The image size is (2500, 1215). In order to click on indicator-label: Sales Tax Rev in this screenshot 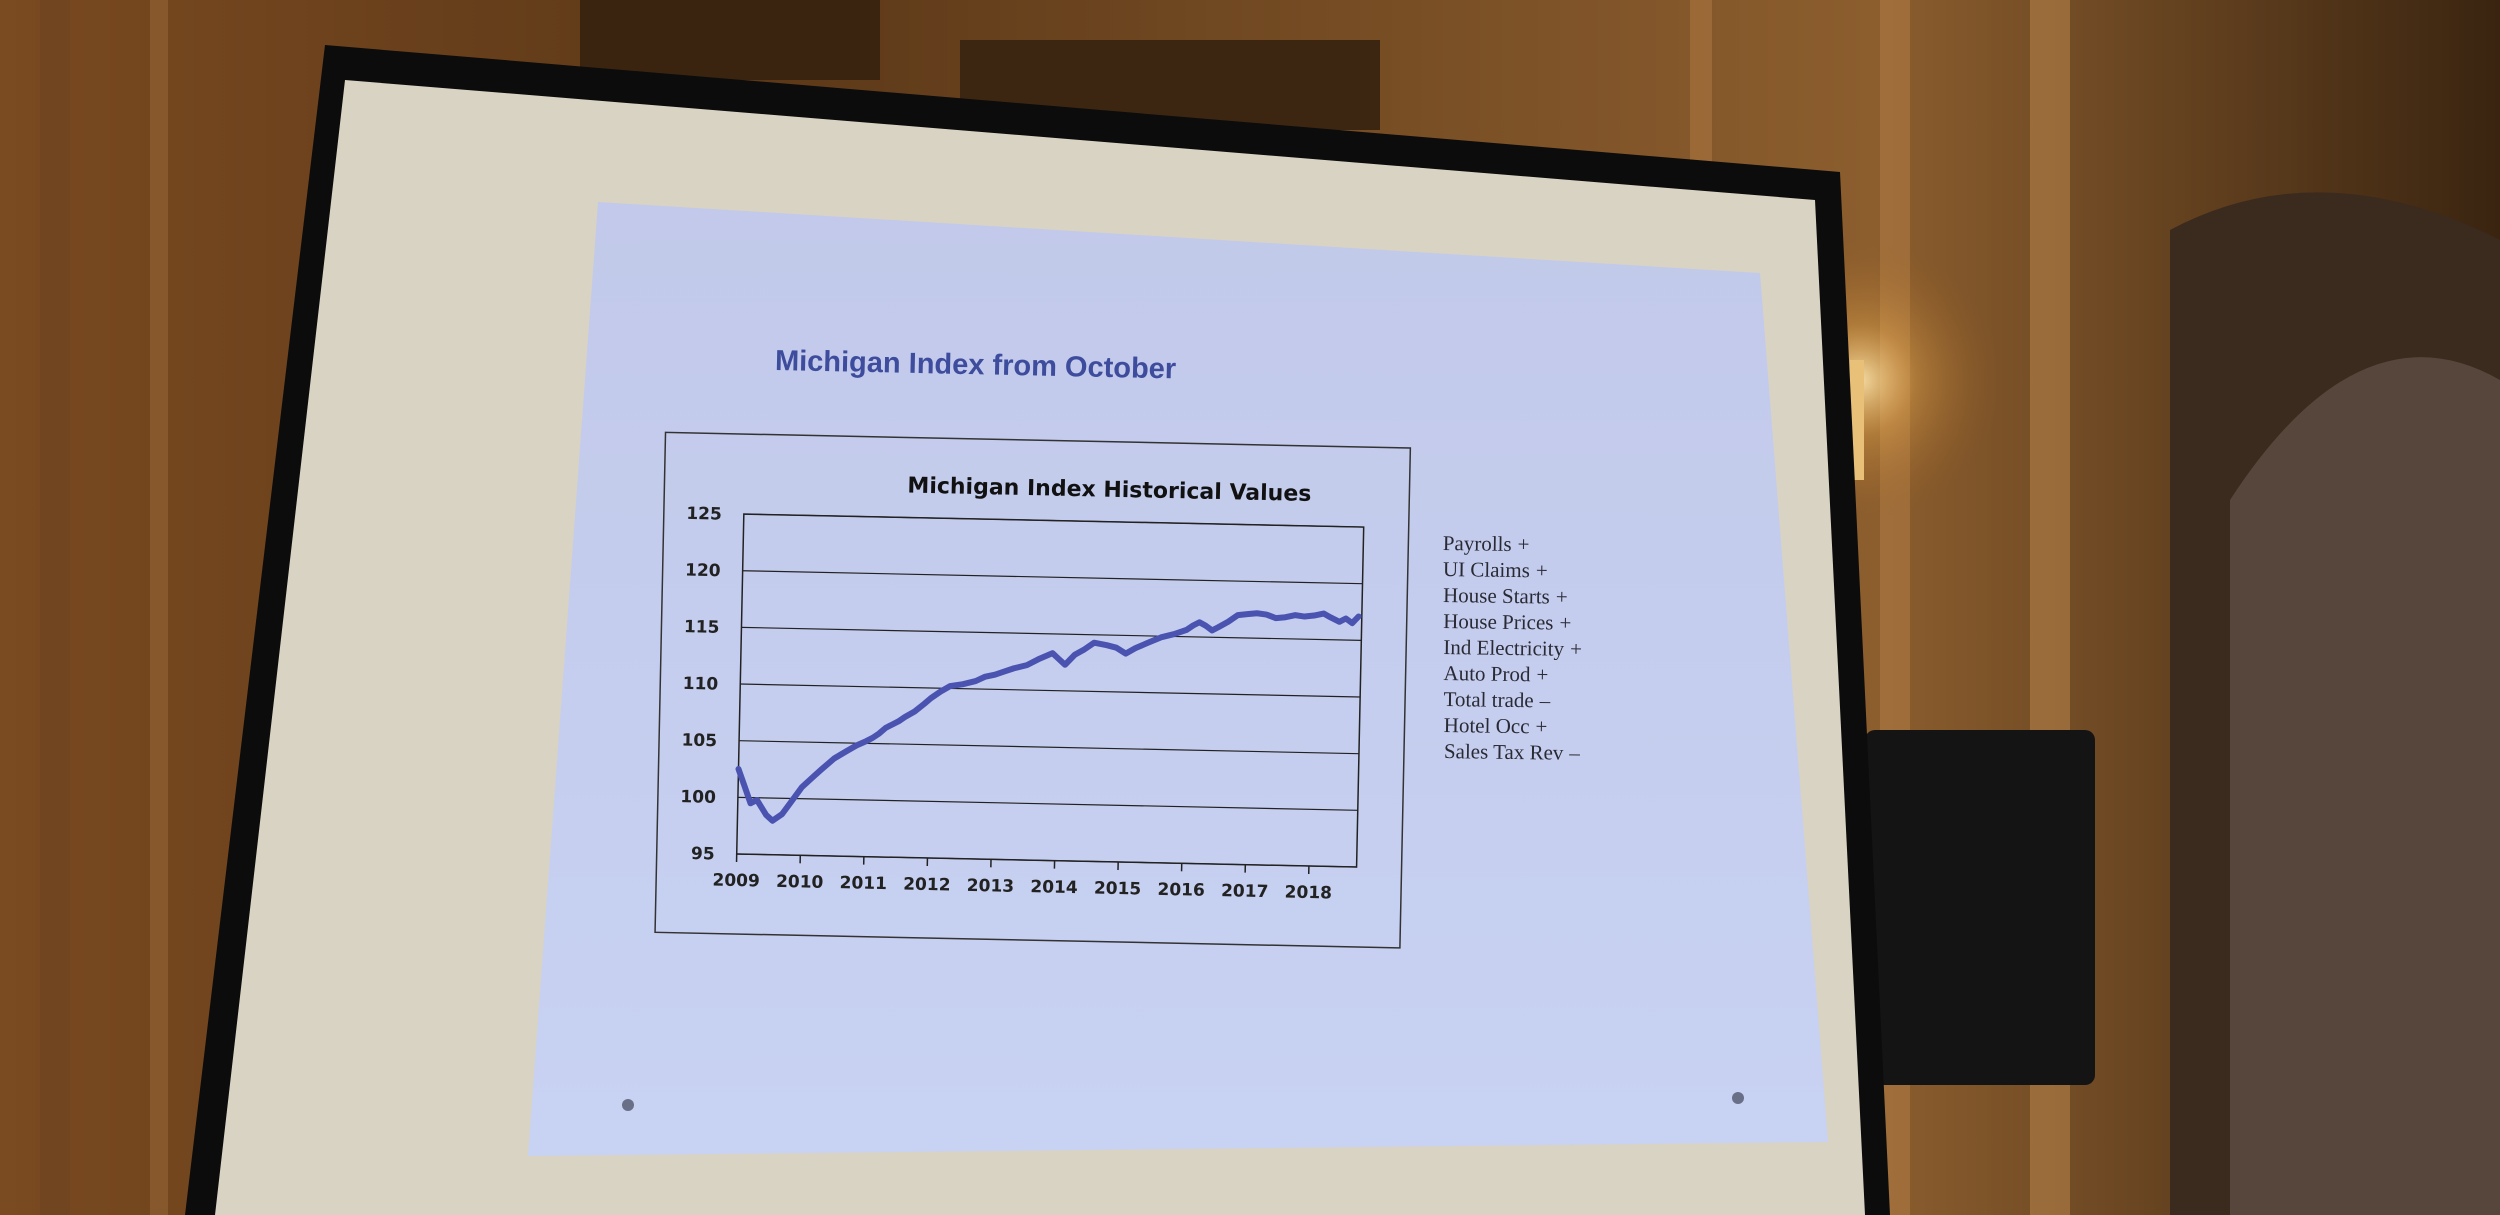, I will do `click(1503, 752)`.